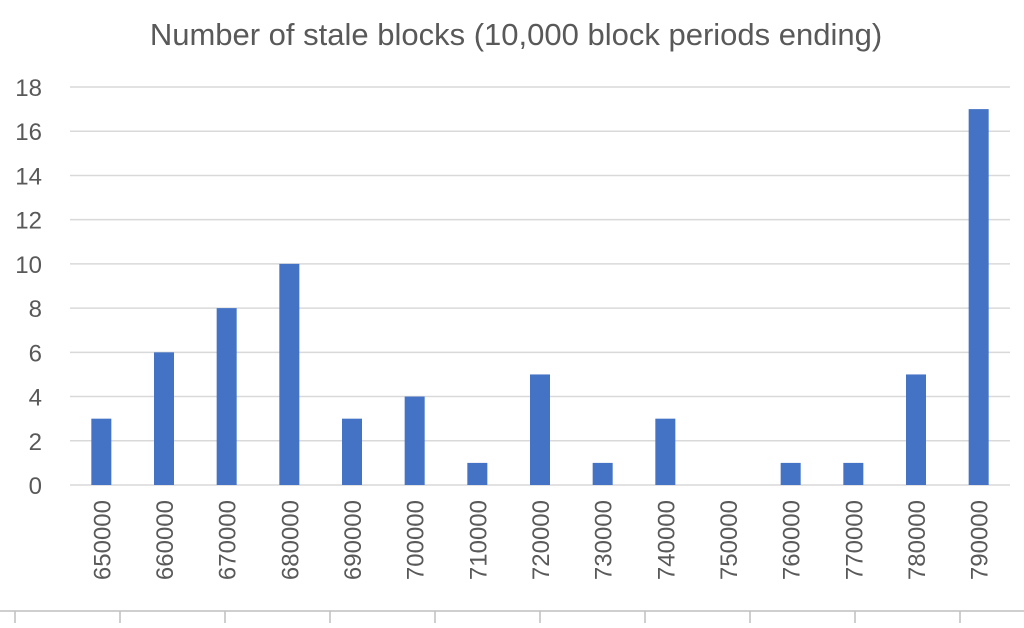 The width and height of the screenshot is (1024, 628). Describe the element at coordinates (28, 287) in the screenshot. I see `y-axis-tick-labels: 0 2 4 6 8 10 12 14 16 18` at that location.